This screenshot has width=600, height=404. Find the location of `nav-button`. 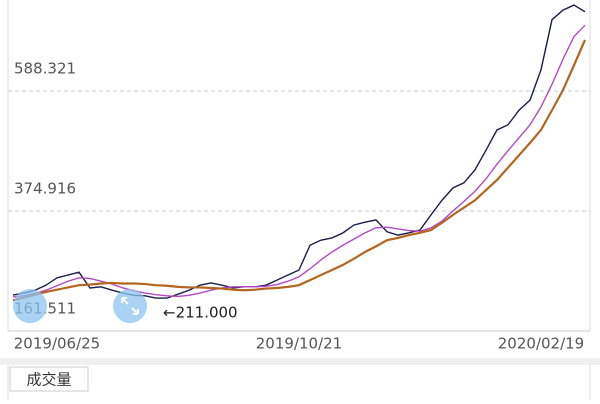

nav-button is located at coordinates (30, 306).